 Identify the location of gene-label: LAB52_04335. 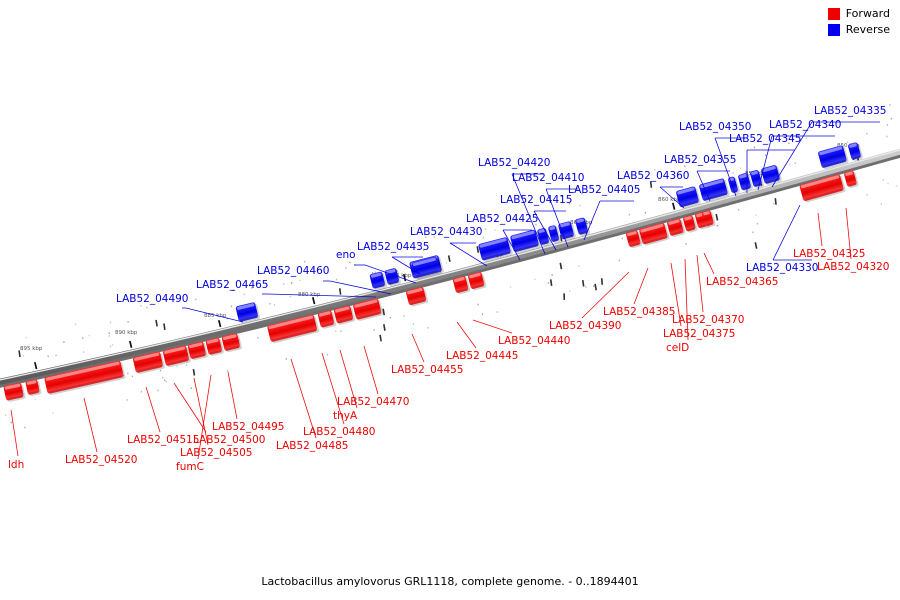
(850, 111).